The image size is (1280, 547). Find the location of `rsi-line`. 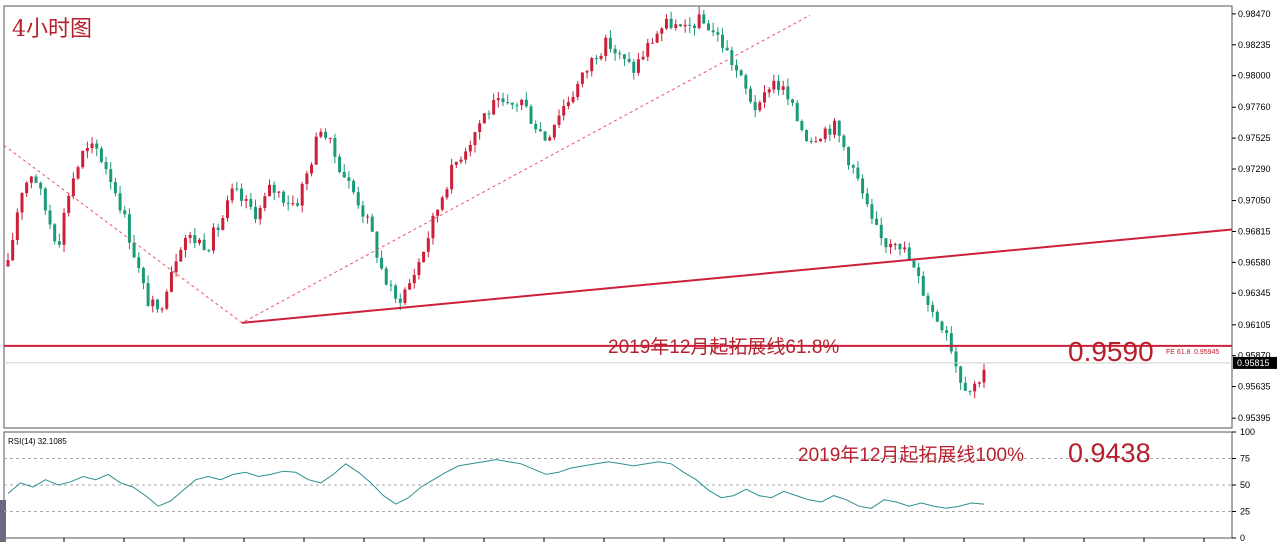

rsi-line is located at coordinates (496, 484).